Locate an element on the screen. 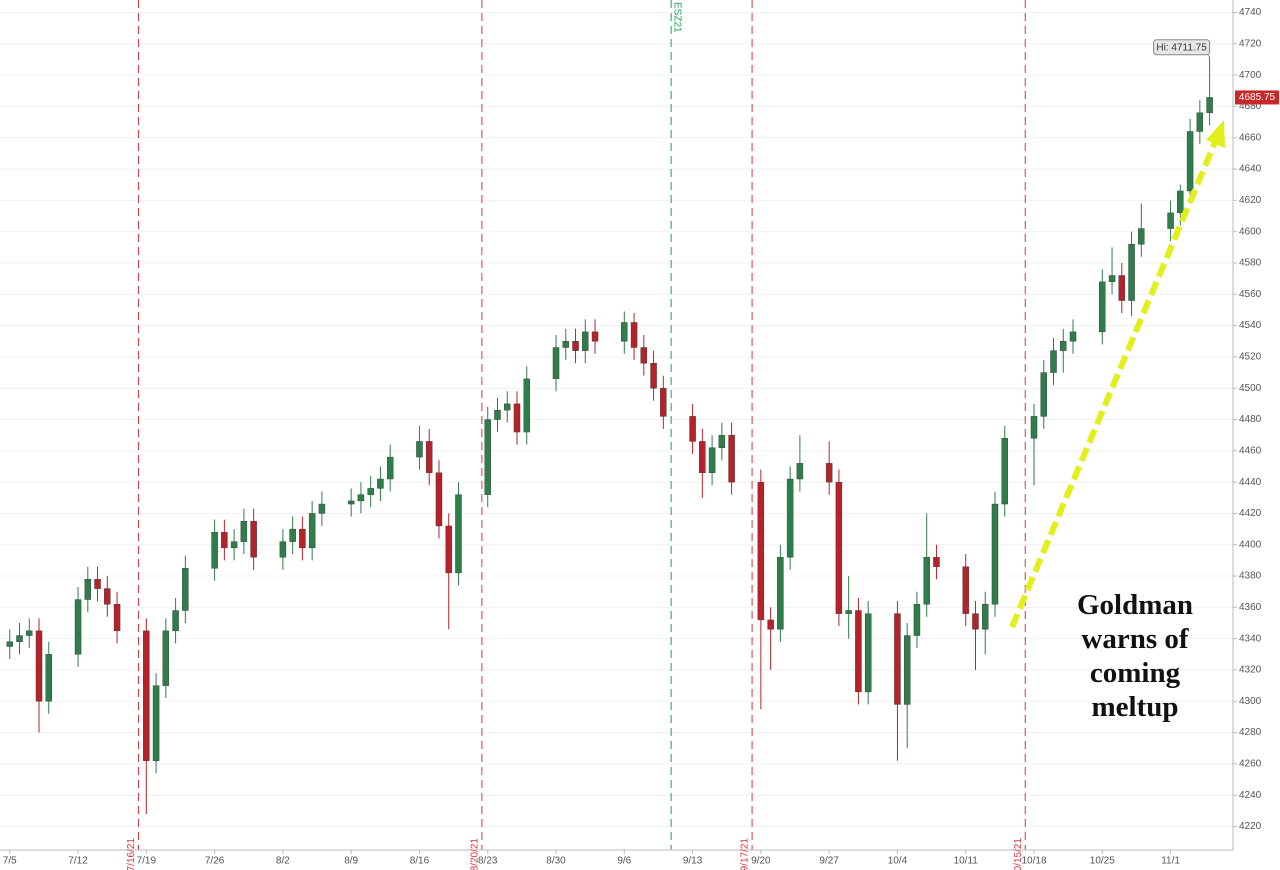 The image size is (1280, 870). x-tick-label: 7/26 is located at coordinates (215, 861).